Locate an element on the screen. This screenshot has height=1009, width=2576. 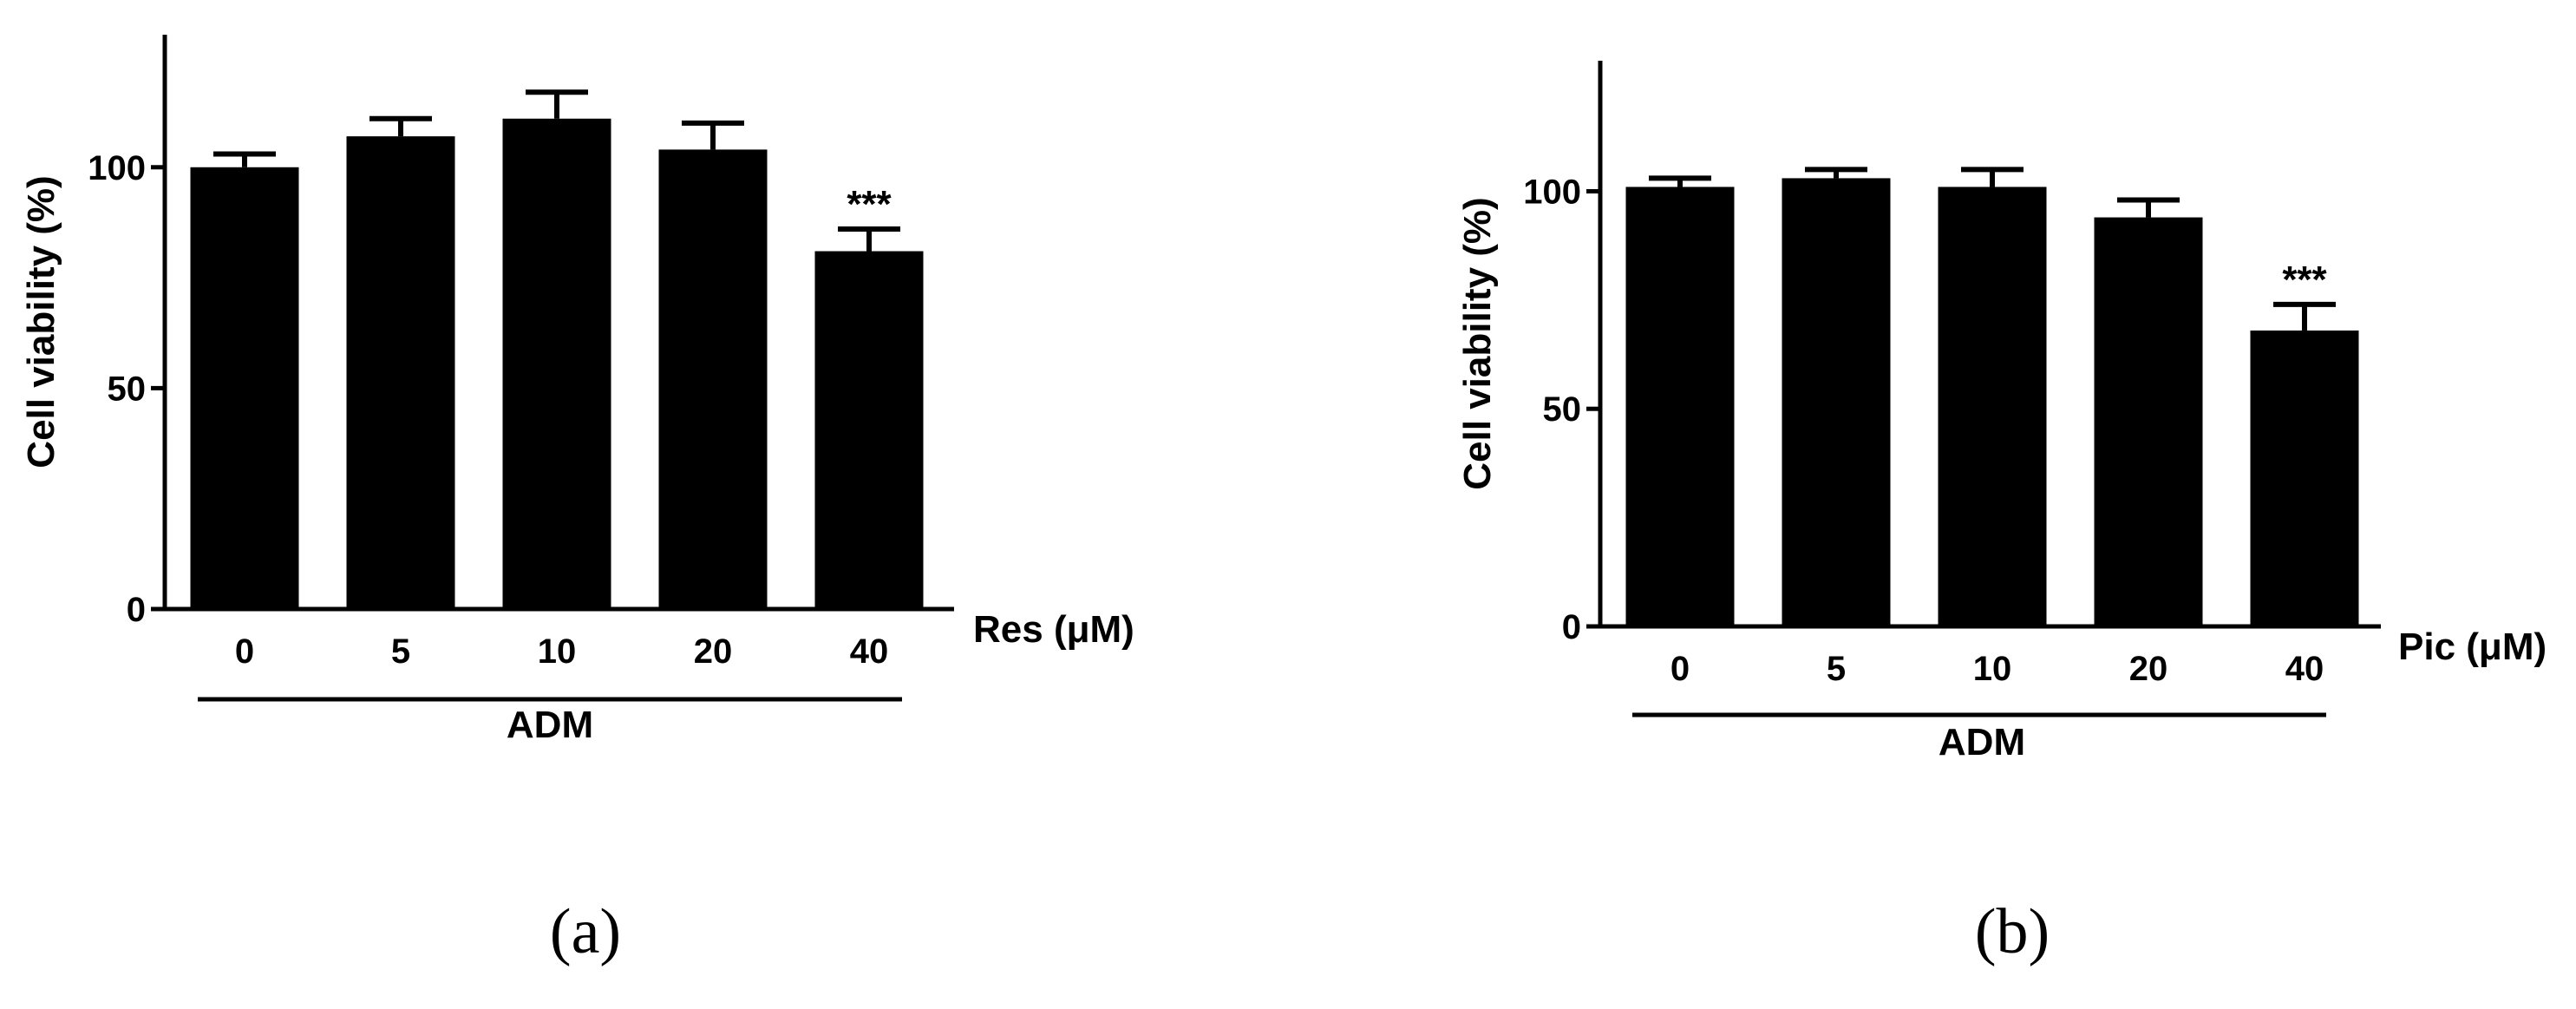
x-axis-title: Res (μM) is located at coordinates (1053, 629).